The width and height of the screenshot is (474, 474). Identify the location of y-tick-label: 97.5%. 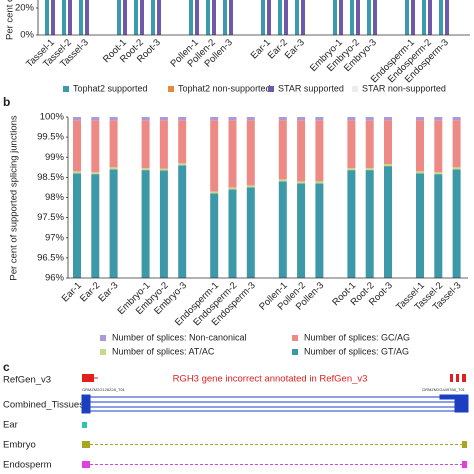
(50, 217).